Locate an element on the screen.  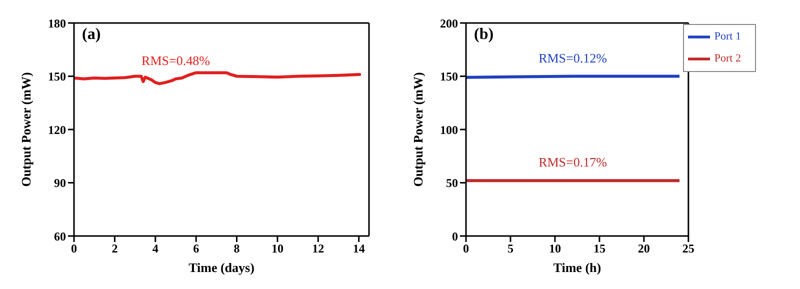
x-axis-title: Time (days) is located at coordinates (221, 267).